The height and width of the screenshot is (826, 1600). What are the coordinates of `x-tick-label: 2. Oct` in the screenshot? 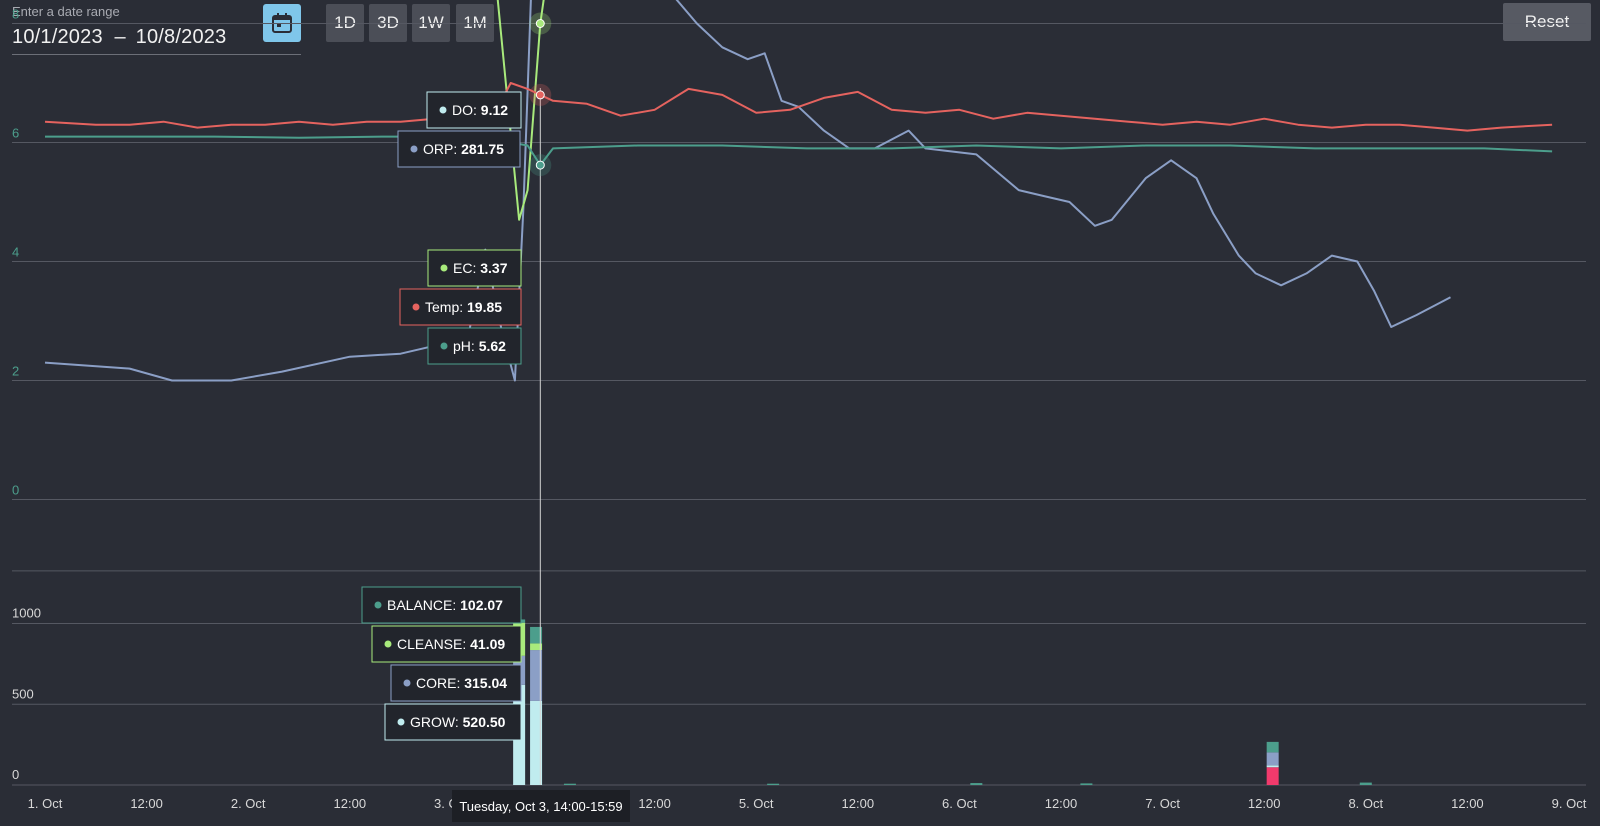 It's located at (248, 803).